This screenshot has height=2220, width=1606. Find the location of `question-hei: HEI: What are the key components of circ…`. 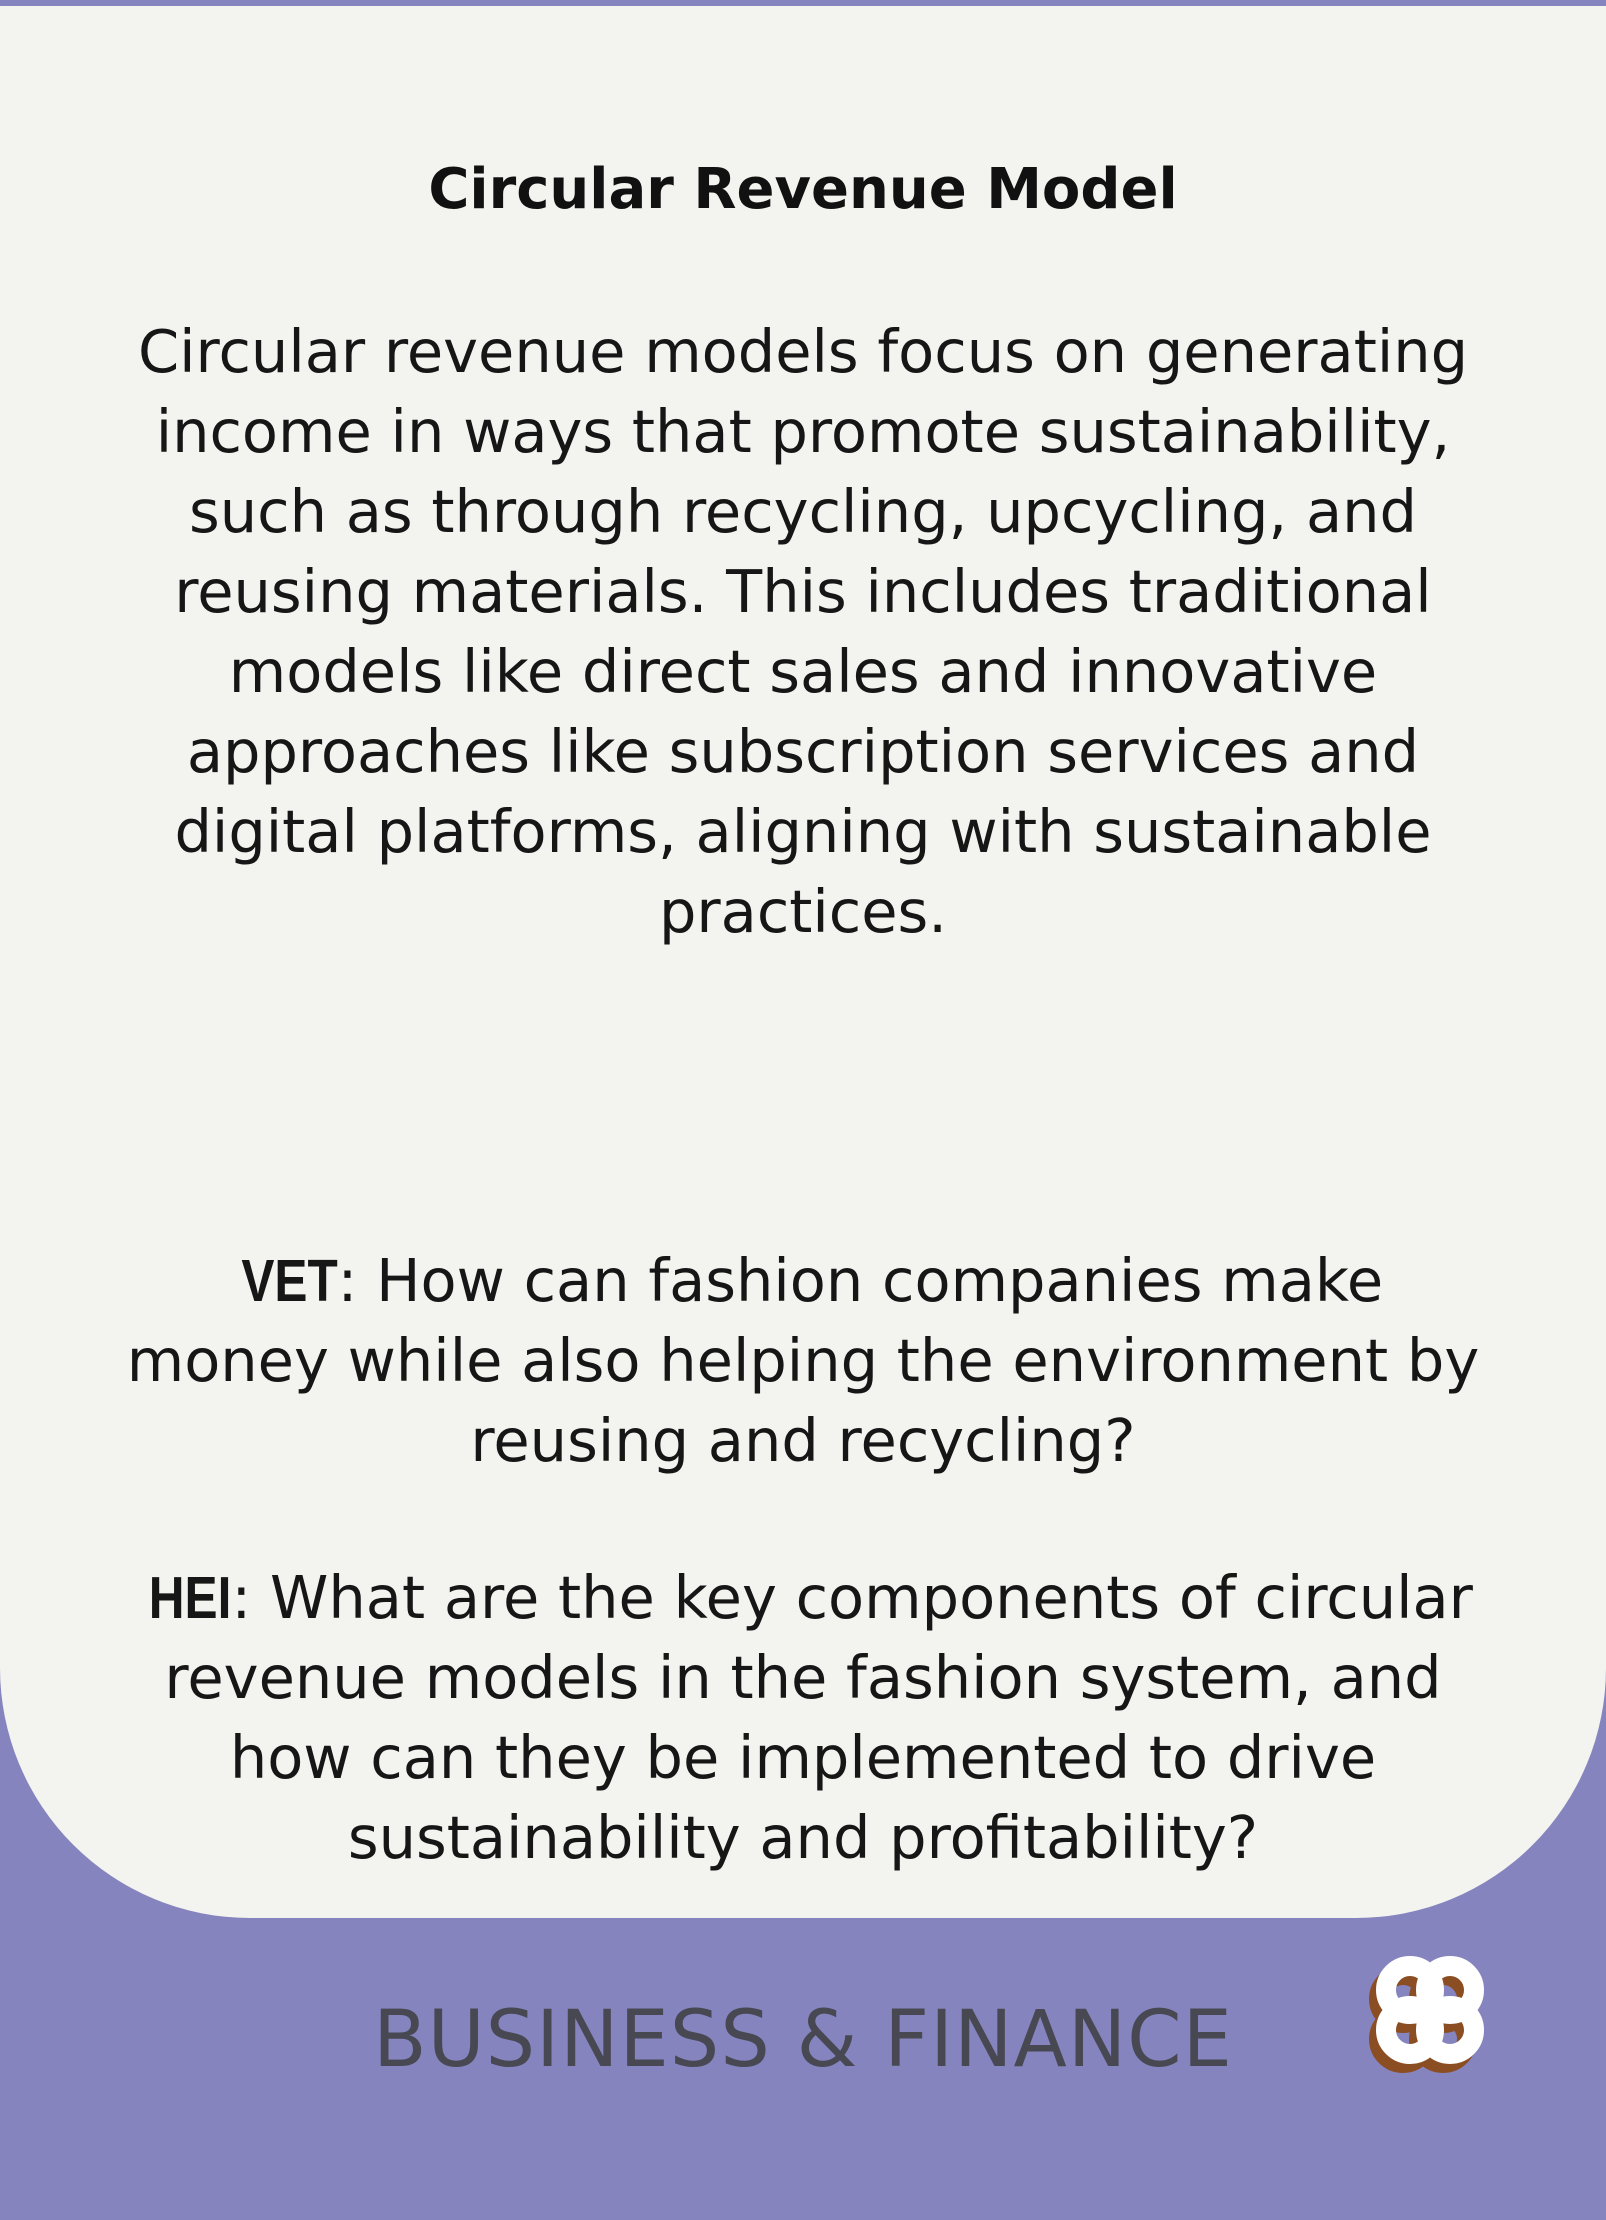

question-hei: HEI: What are the key components of circ… is located at coordinates (803, 1718).